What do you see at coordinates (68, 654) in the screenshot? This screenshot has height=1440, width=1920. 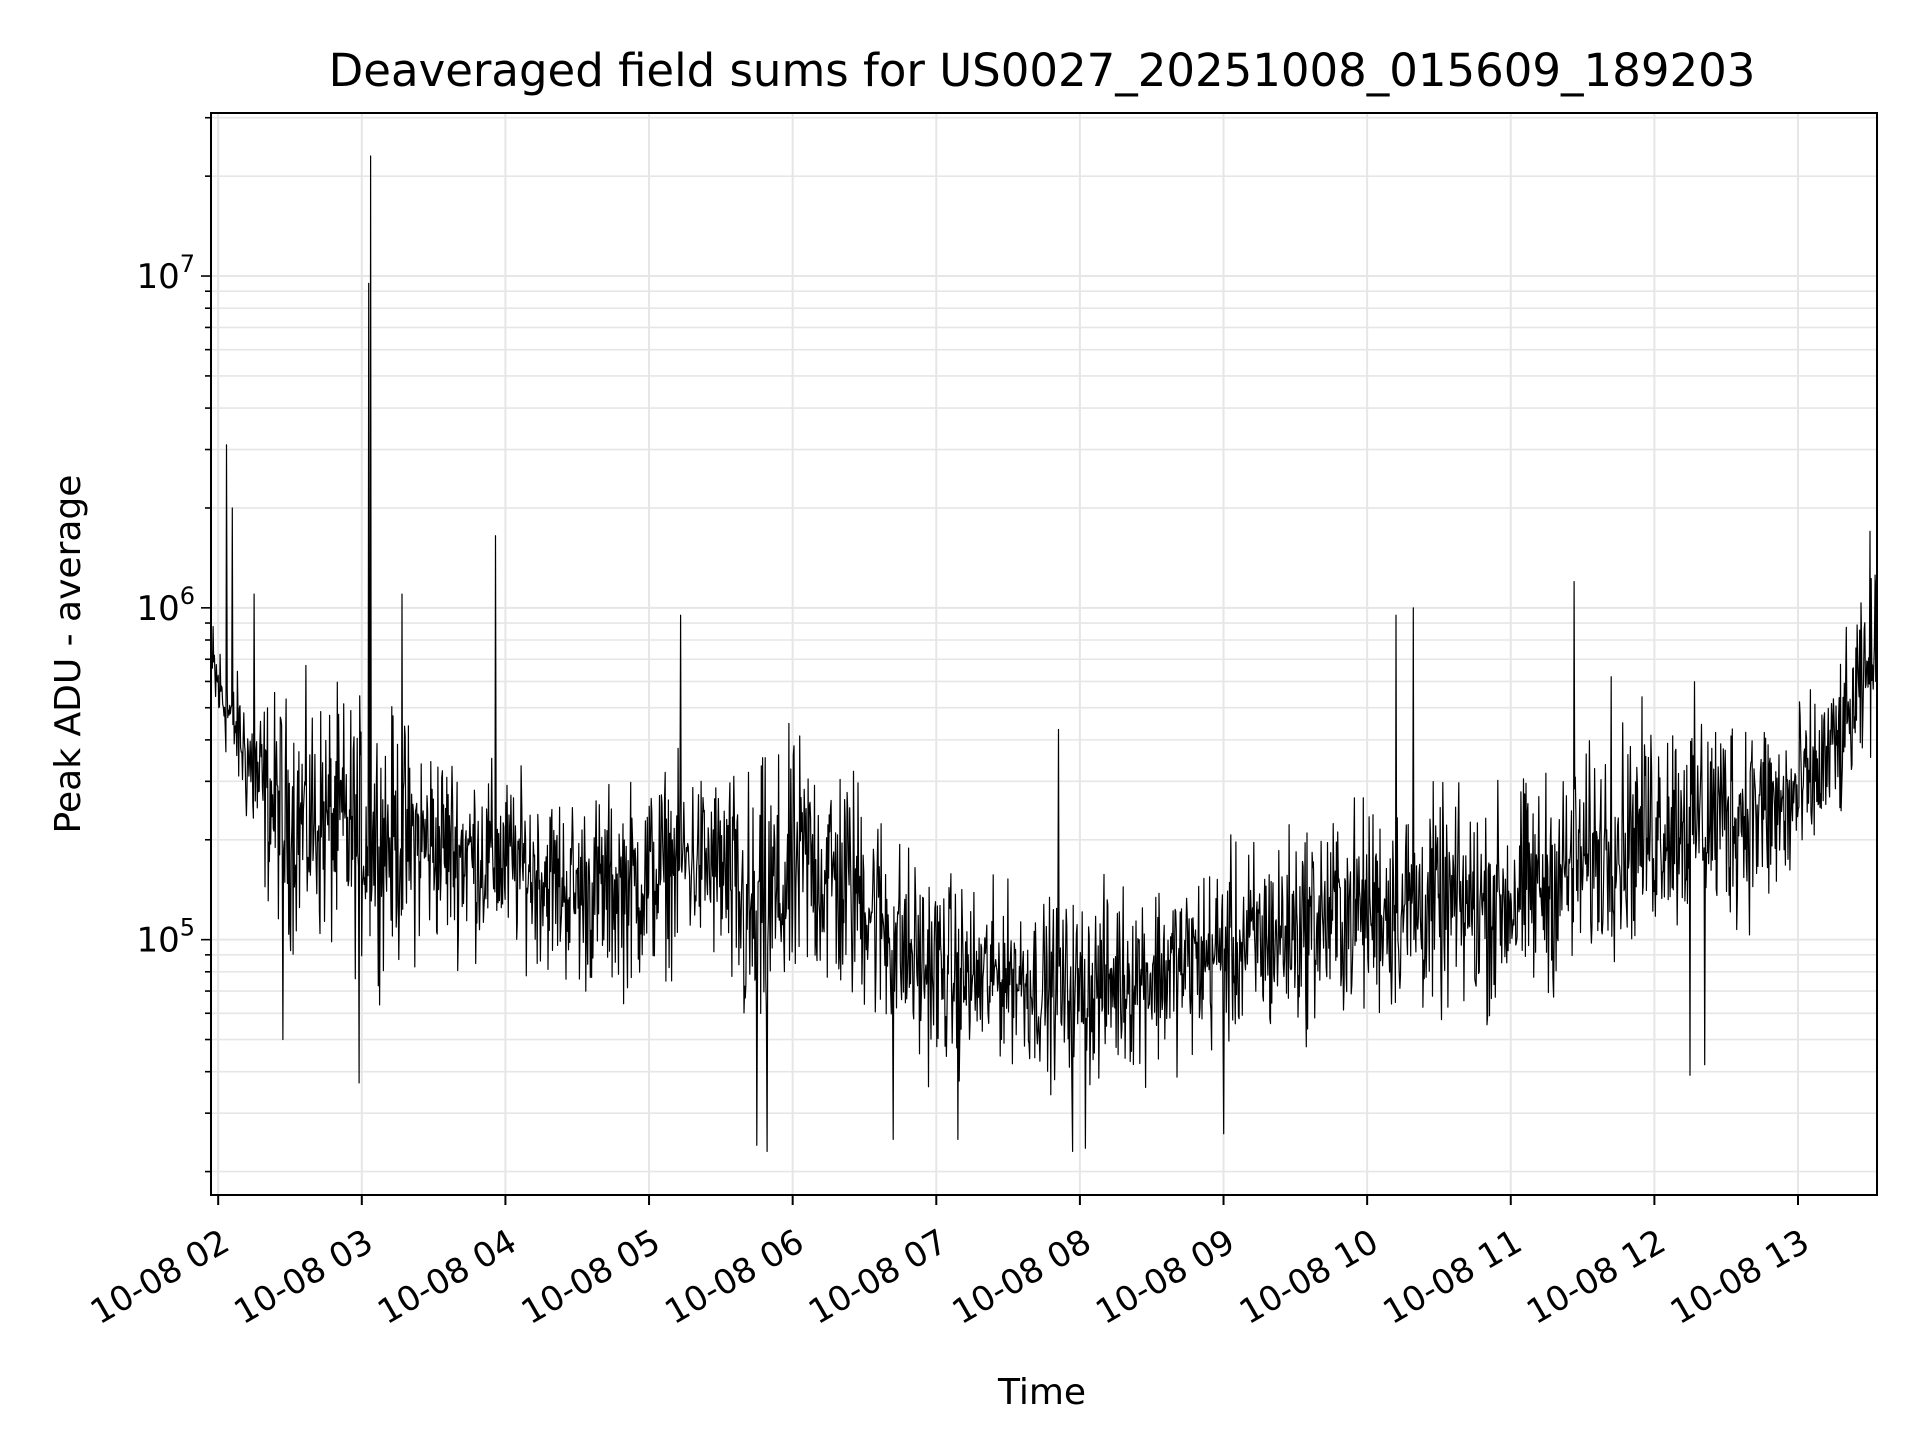 I see `y-axis-label: Peak ADU - average` at bounding box center [68, 654].